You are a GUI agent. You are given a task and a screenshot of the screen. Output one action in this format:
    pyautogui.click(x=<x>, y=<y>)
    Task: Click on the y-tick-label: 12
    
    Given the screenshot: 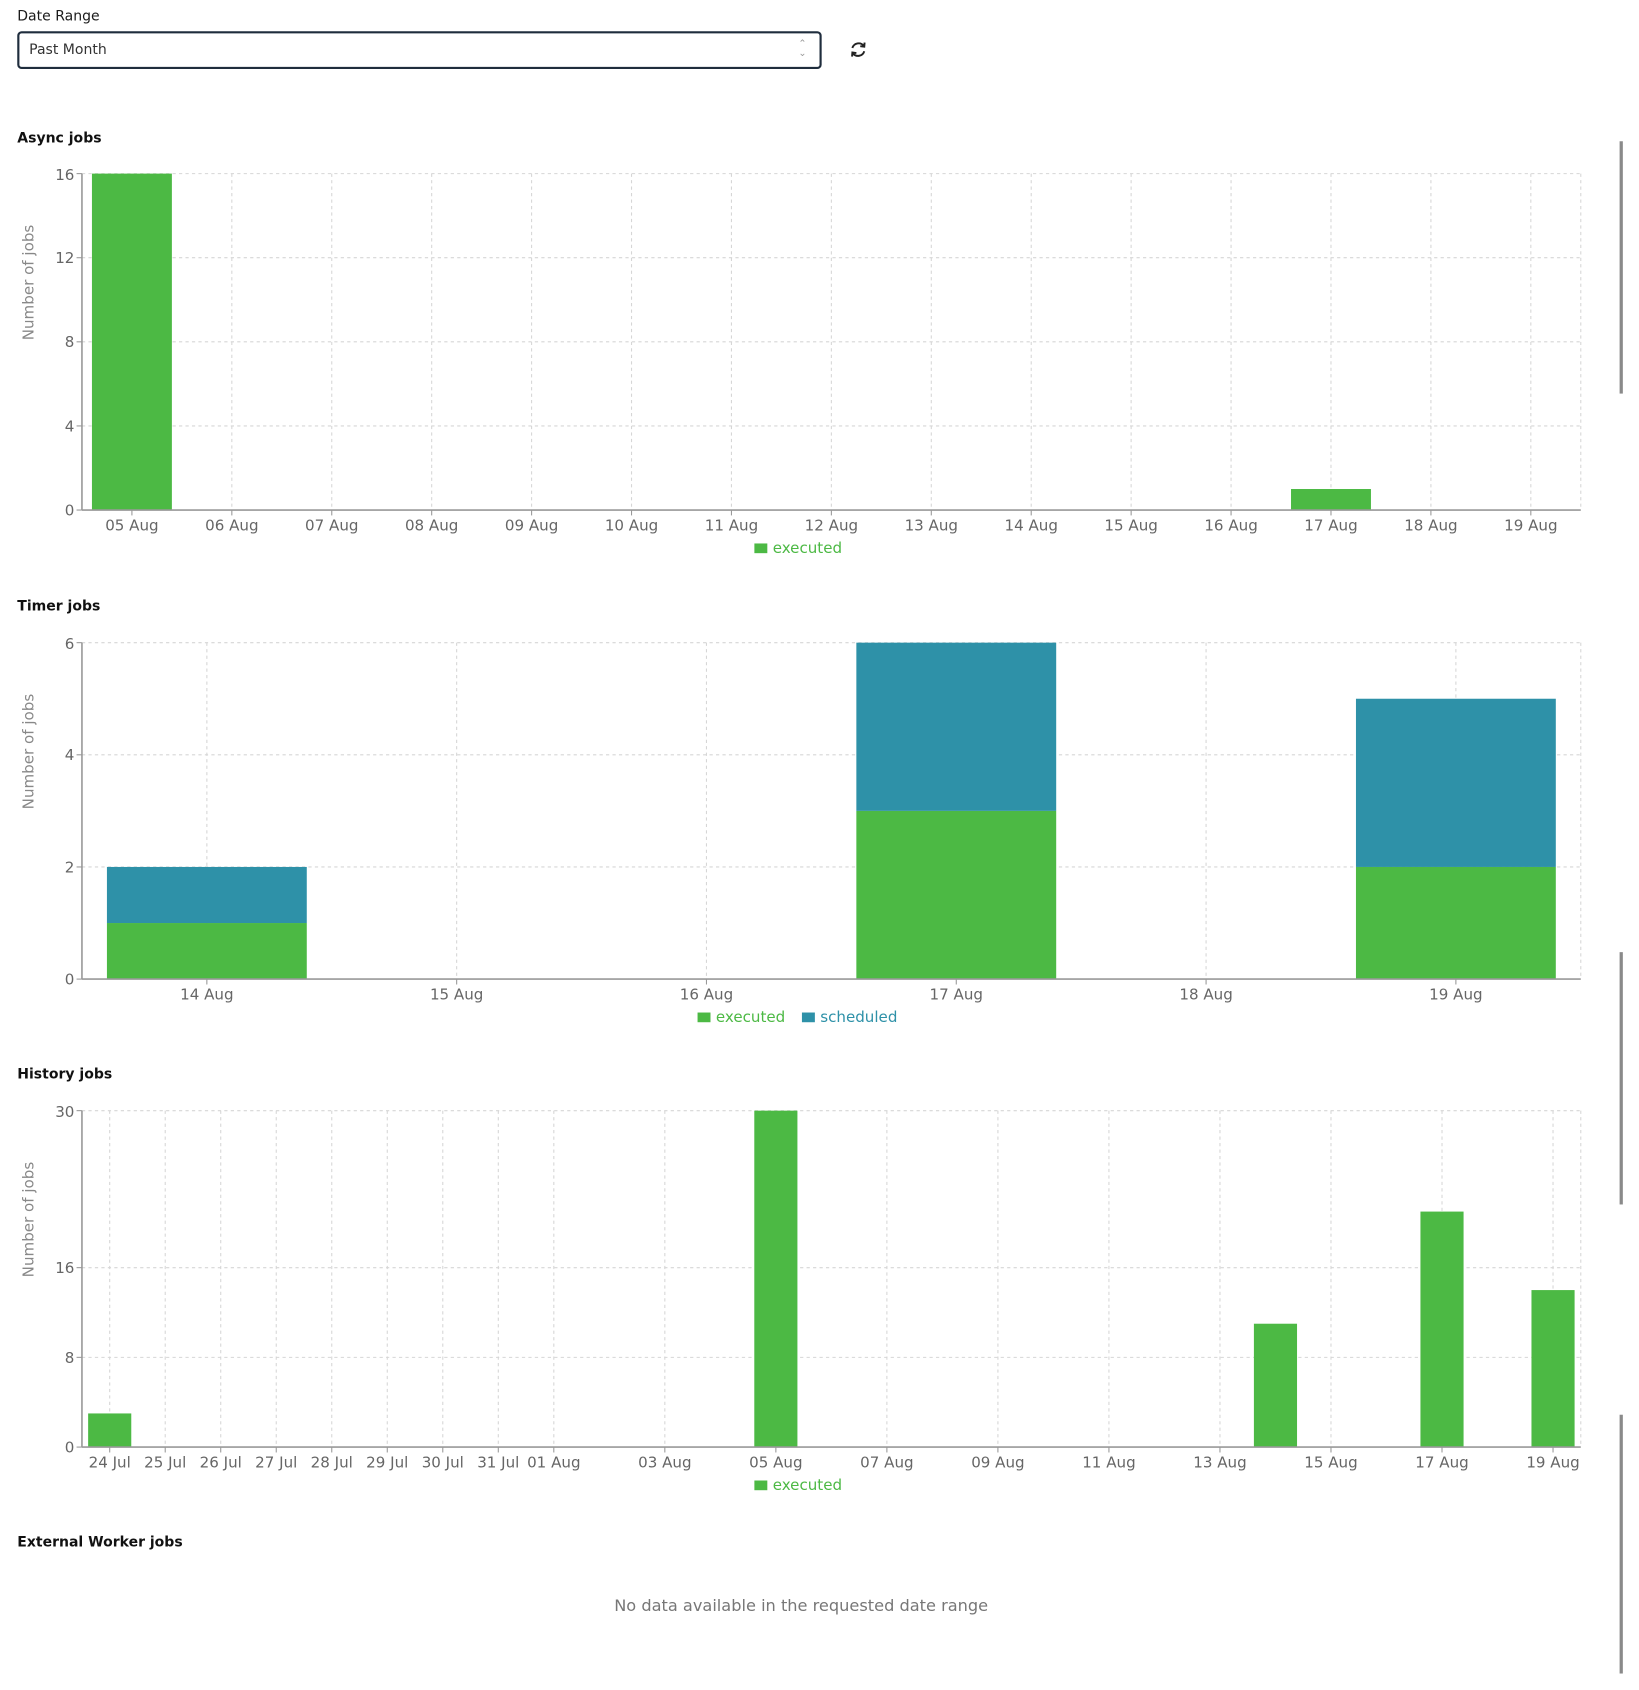 What is the action you would take?
    pyautogui.click(x=64, y=258)
    